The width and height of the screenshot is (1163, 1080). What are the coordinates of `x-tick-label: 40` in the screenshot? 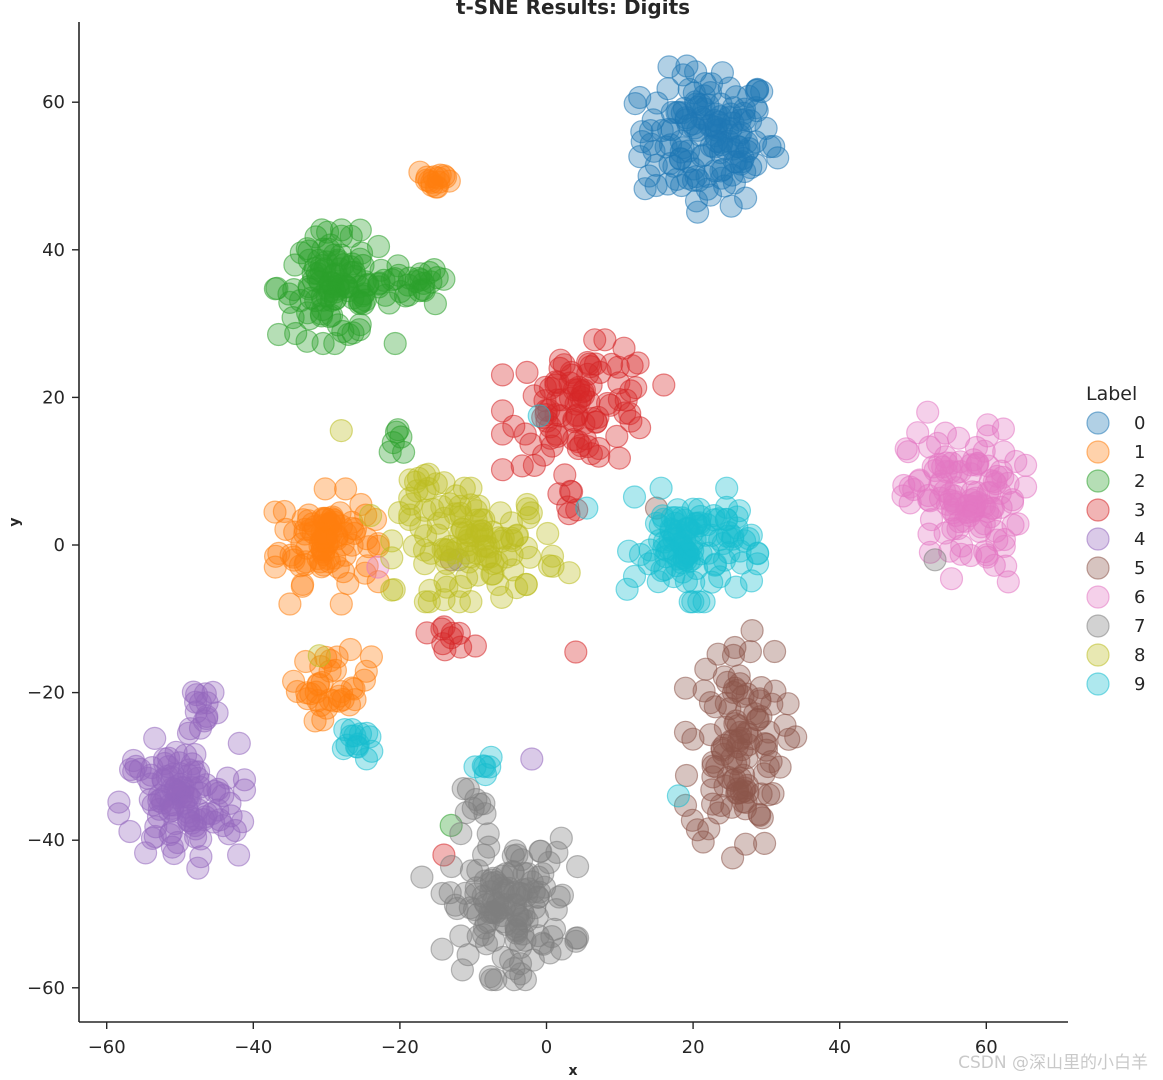 It's located at (839, 1047).